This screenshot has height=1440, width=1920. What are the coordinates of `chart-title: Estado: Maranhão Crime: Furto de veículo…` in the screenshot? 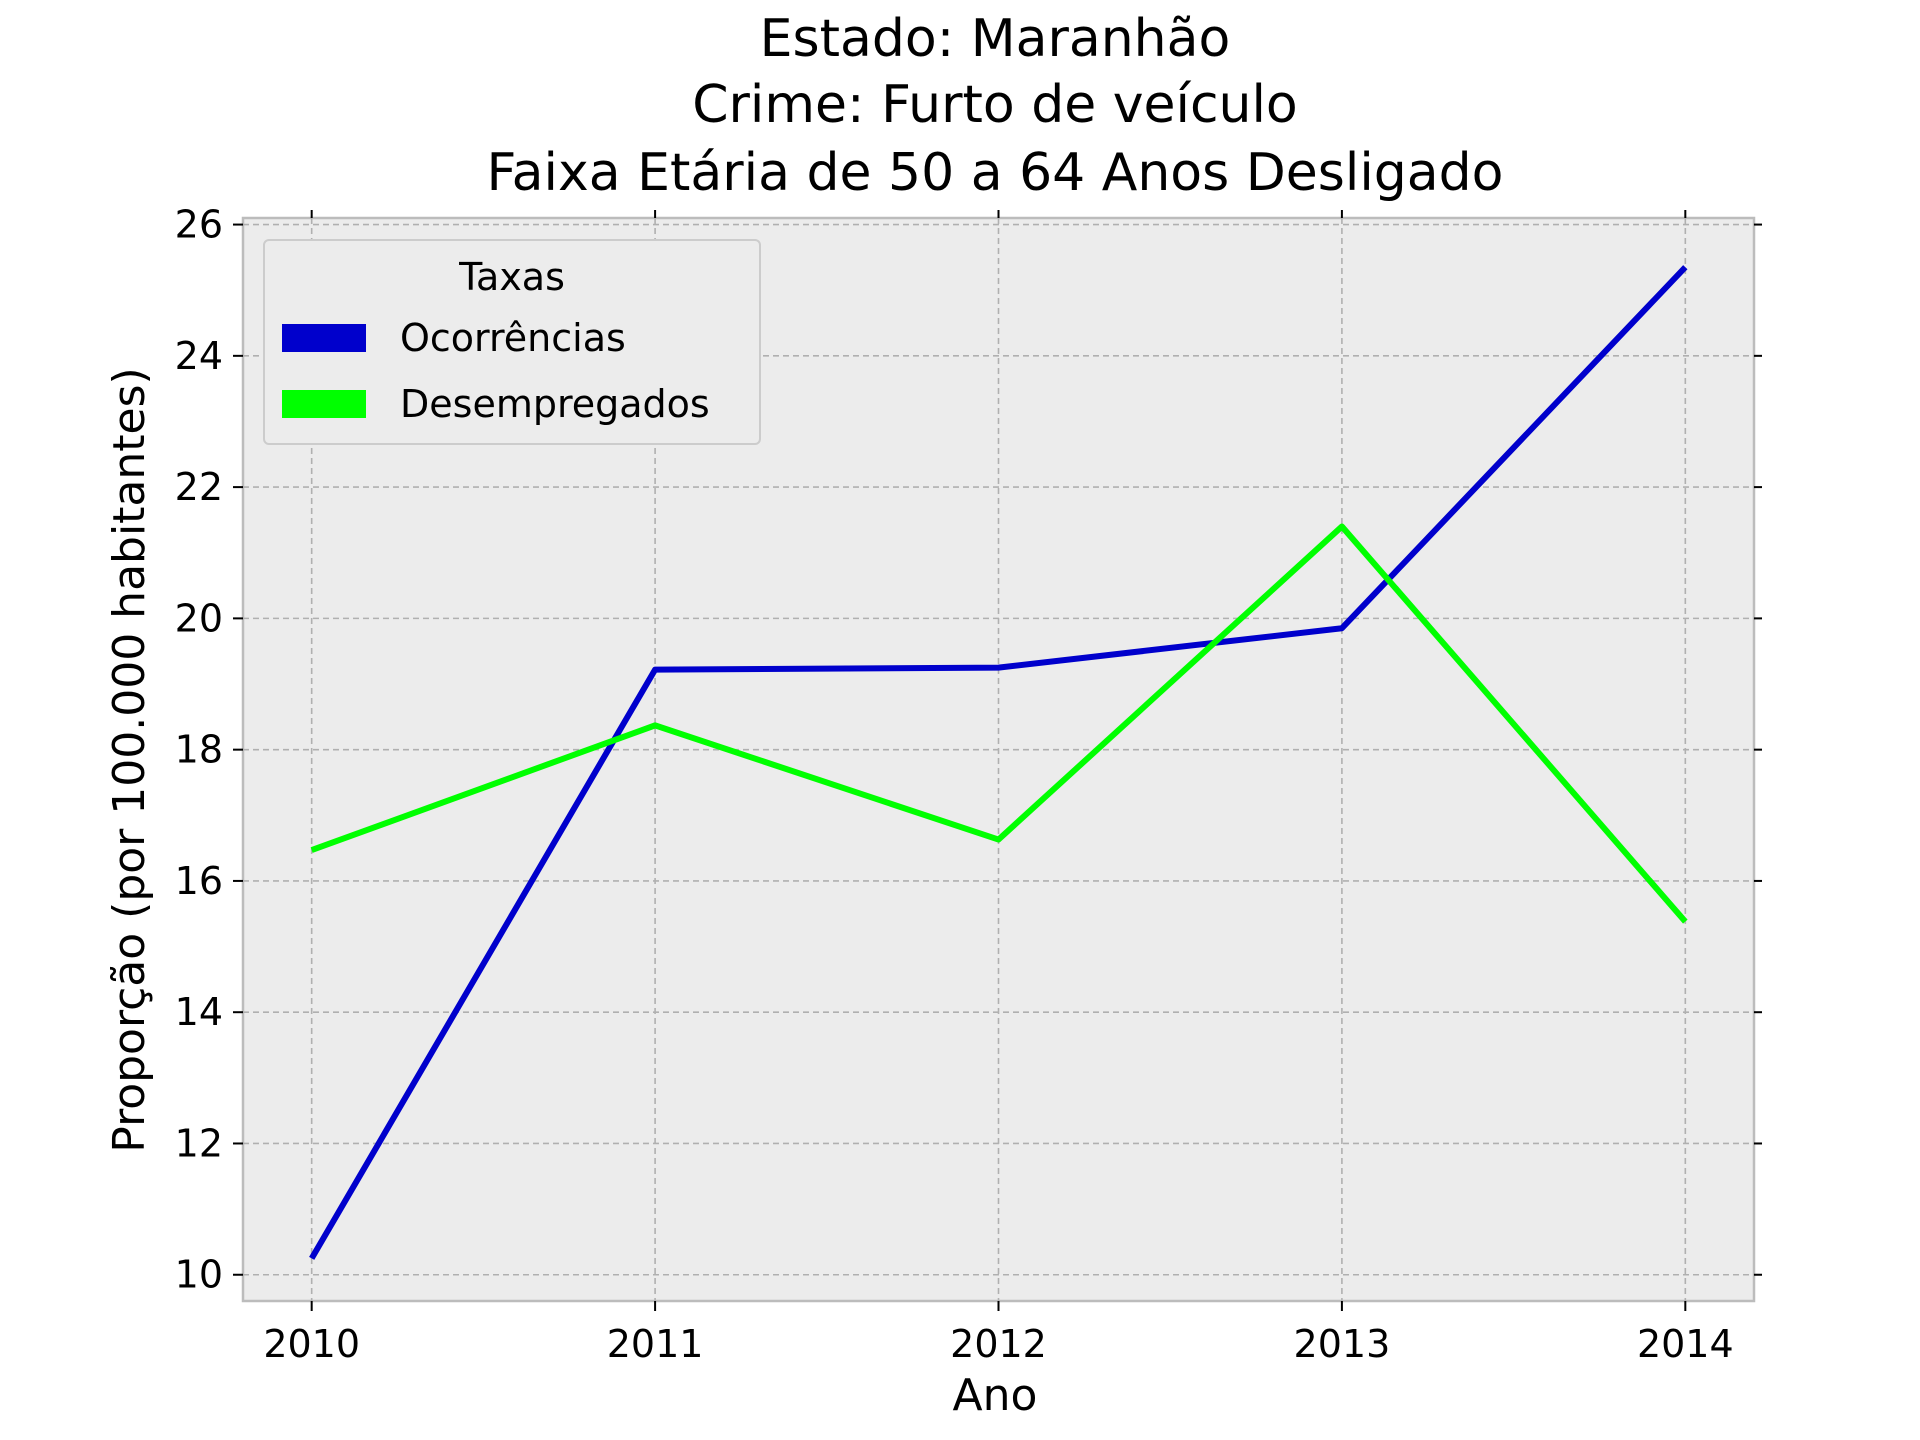 It's located at (995, 106).